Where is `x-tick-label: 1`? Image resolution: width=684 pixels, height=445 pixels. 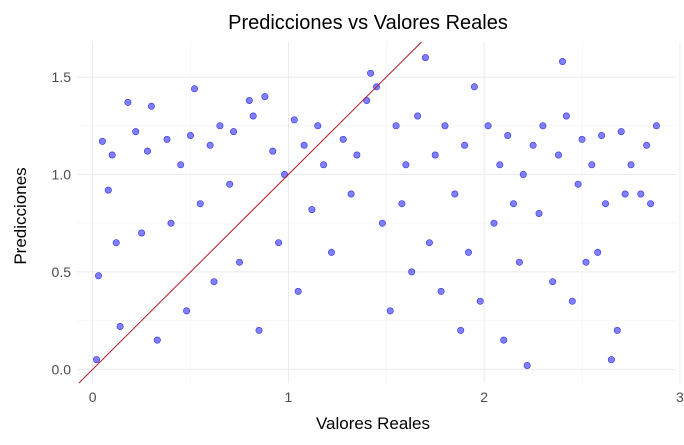
x-tick-label: 1 is located at coordinates (289, 397).